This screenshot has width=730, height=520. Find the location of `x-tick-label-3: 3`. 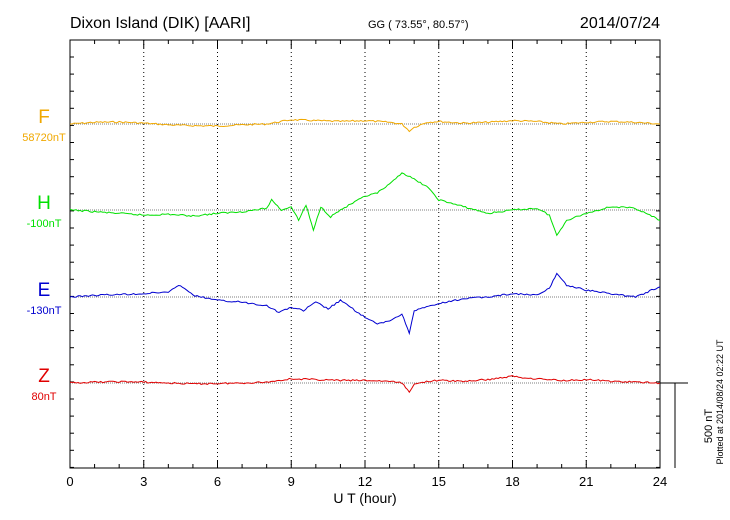

x-tick-label-3: 3 is located at coordinates (143, 481).